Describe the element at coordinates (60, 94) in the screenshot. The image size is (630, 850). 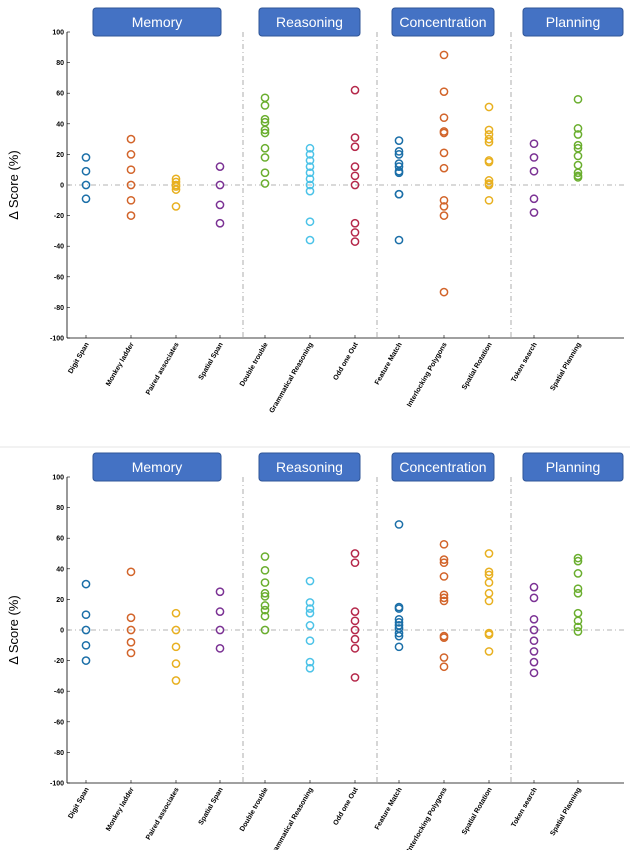
I see `y-tick-label: 60` at that location.